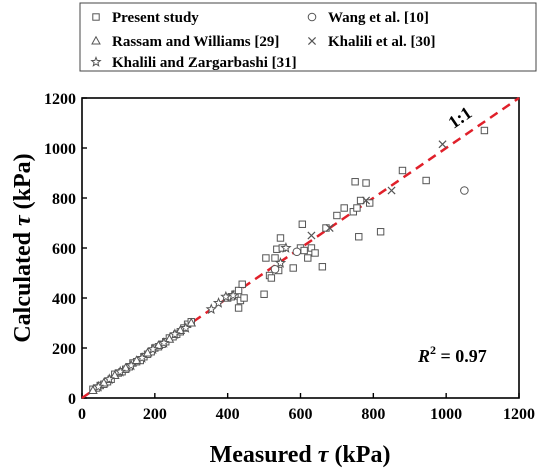  I want to click on x-tick-label: 1200, so click(519, 414).